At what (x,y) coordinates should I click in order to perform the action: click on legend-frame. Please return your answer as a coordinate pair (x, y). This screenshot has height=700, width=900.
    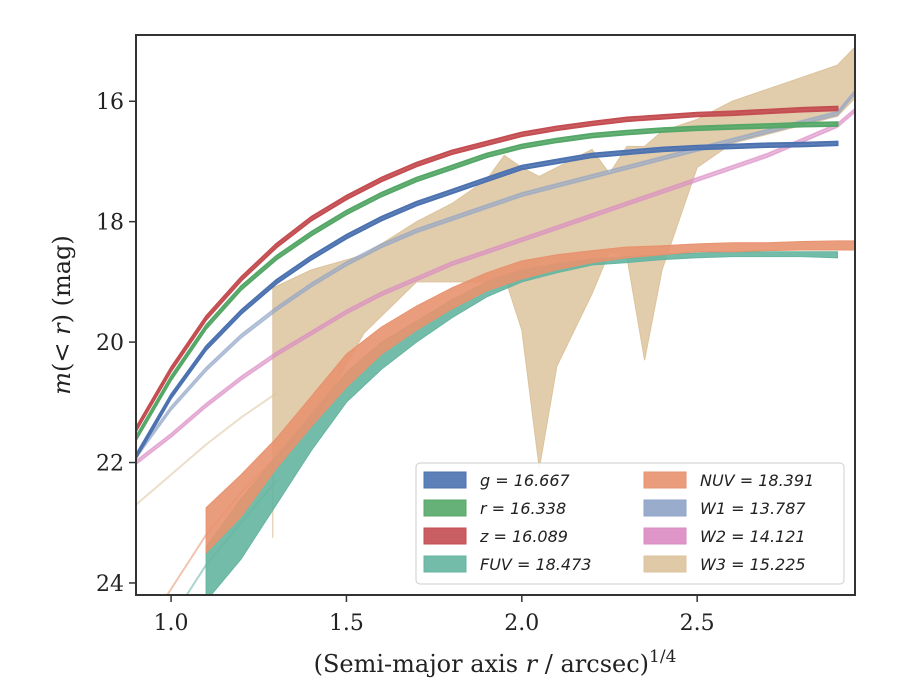
    Looking at the image, I should click on (630, 523).